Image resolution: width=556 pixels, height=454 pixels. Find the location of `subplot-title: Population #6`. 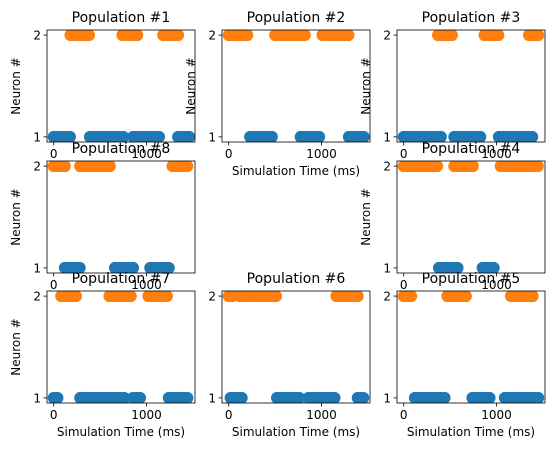

subplot-title: Population #6 is located at coordinates (296, 279).